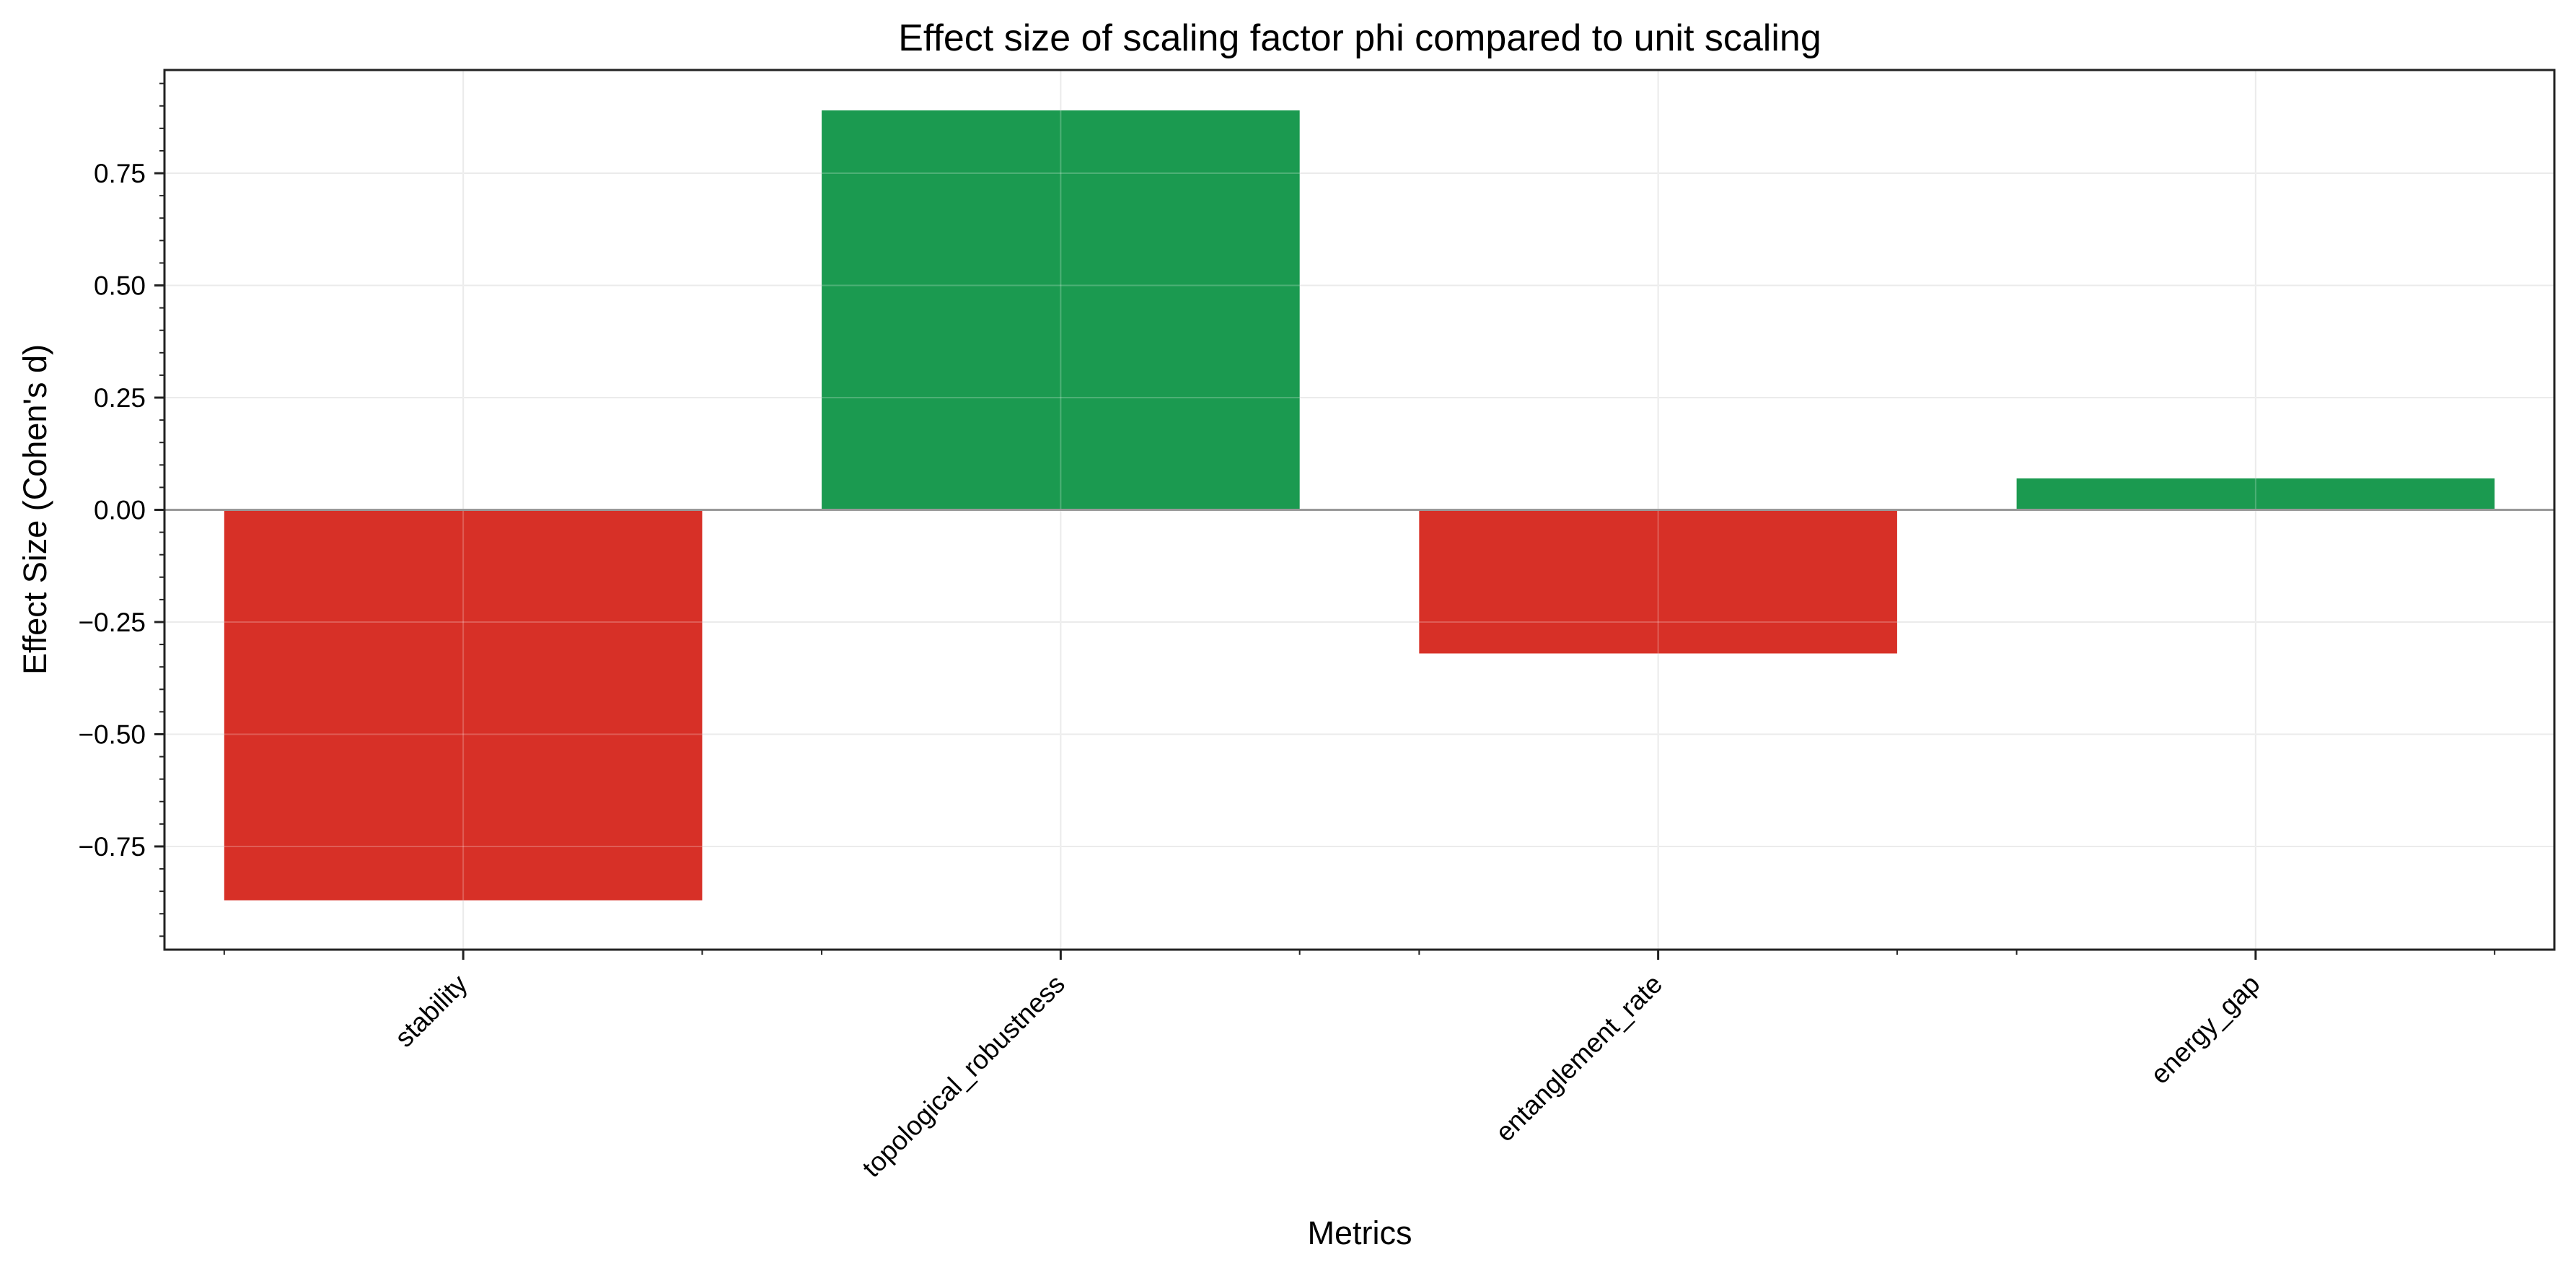 This screenshot has height=1278, width=2576. I want to click on y-tick-label: −0.75, so click(112, 847).